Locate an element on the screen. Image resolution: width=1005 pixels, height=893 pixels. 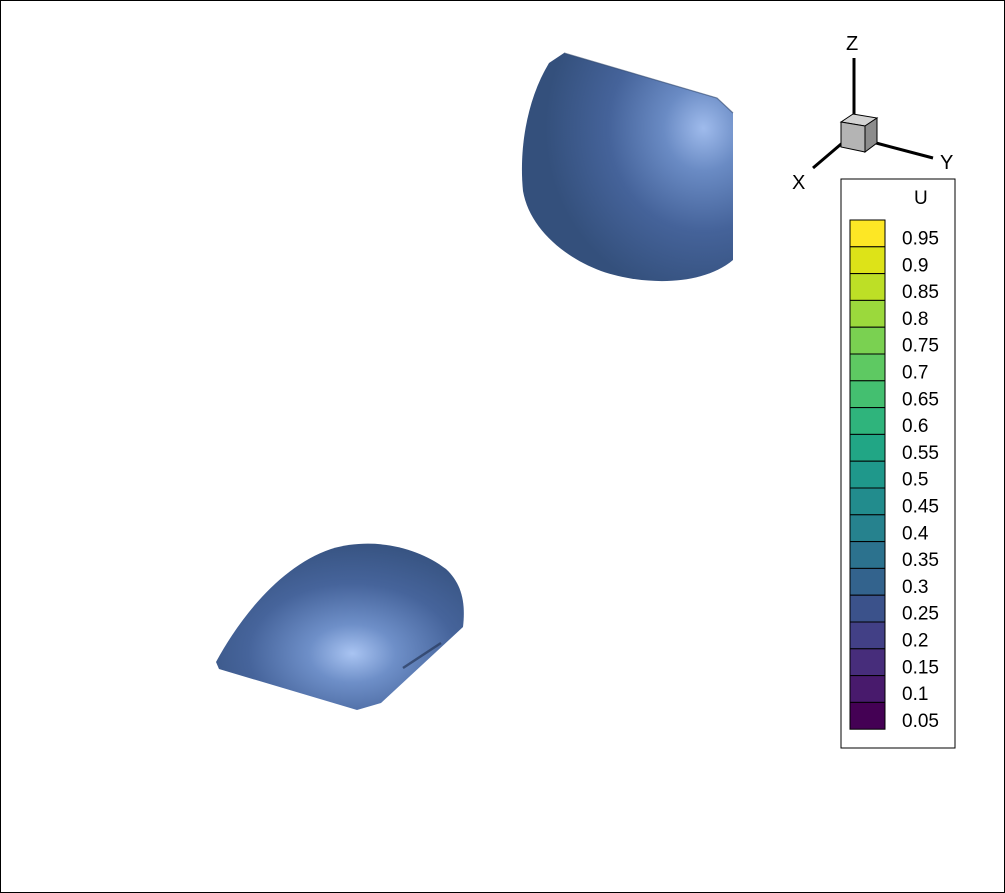
iso-surface-upper-rim is located at coordinates (648, 83).